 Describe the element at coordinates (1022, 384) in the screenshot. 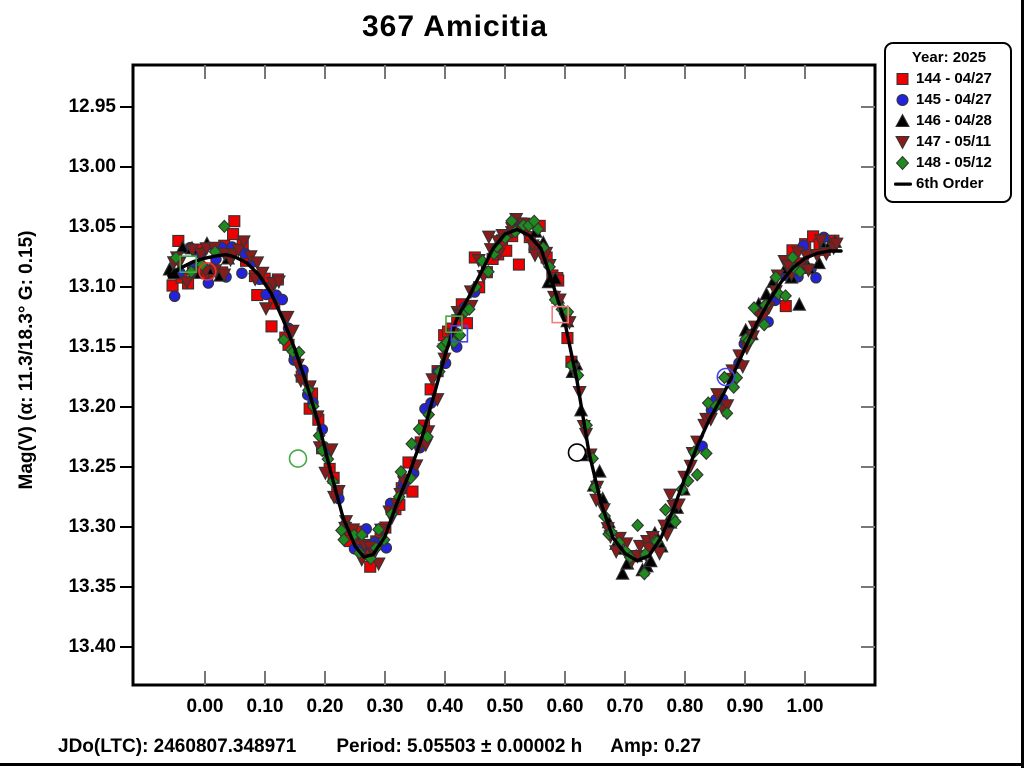

I see `window-right-edge` at that location.